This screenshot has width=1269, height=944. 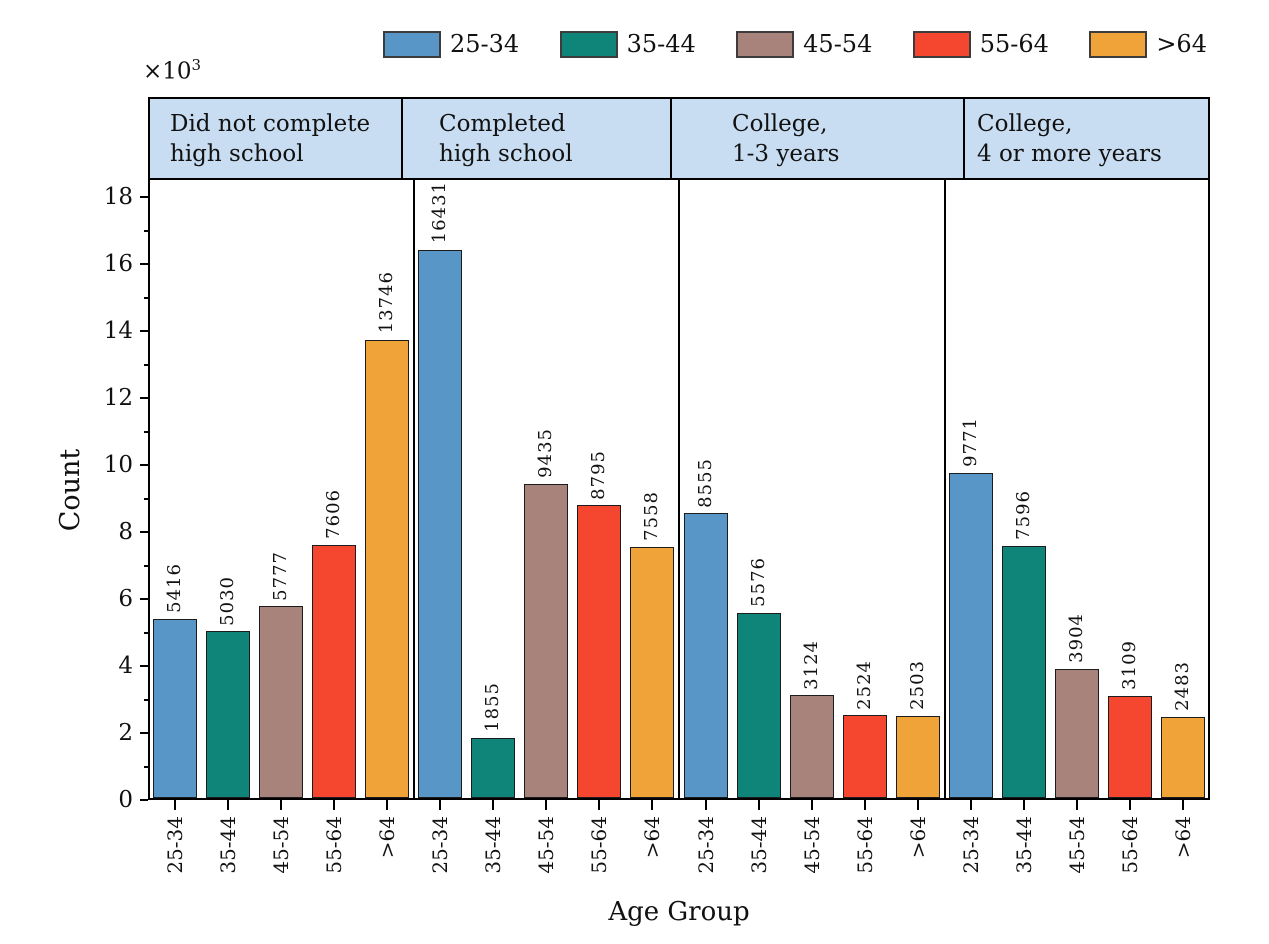 What do you see at coordinates (125, 532) in the screenshot?
I see `y-tick-label: 8` at bounding box center [125, 532].